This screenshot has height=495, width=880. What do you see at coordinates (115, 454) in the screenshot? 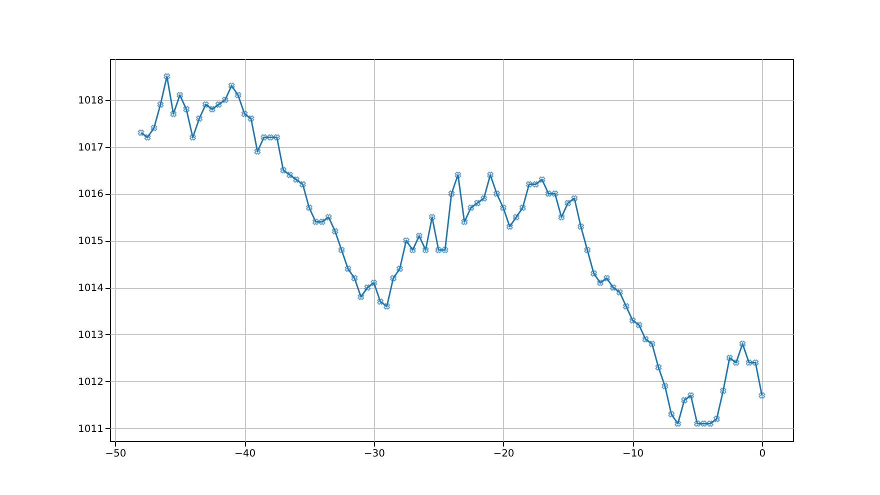
I see `x-tick-label: −50` at bounding box center [115, 454].